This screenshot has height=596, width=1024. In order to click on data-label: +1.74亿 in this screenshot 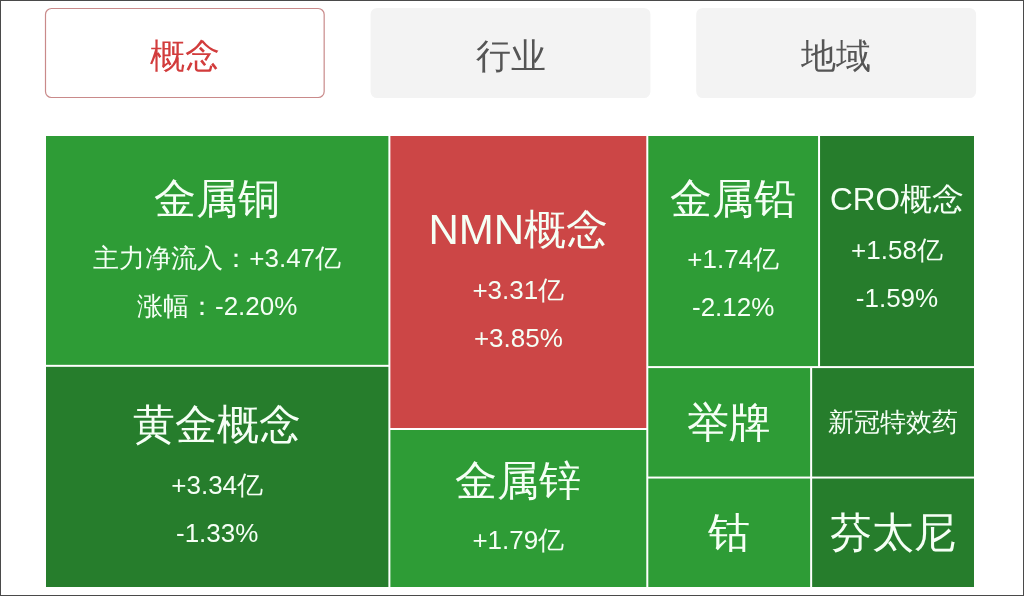, I will do `click(733, 258)`.